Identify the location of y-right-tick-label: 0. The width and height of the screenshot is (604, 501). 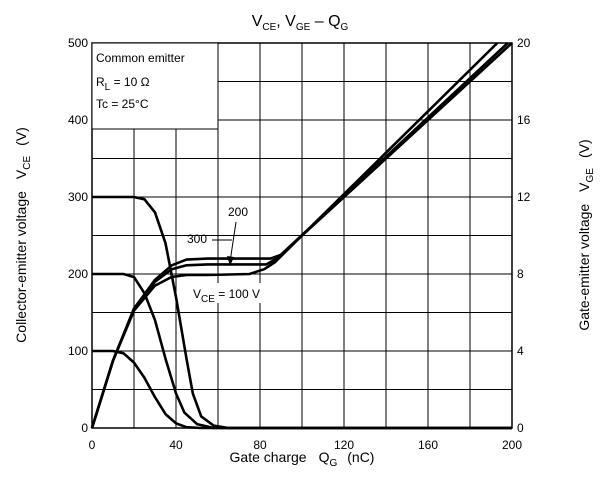
(520, 428).